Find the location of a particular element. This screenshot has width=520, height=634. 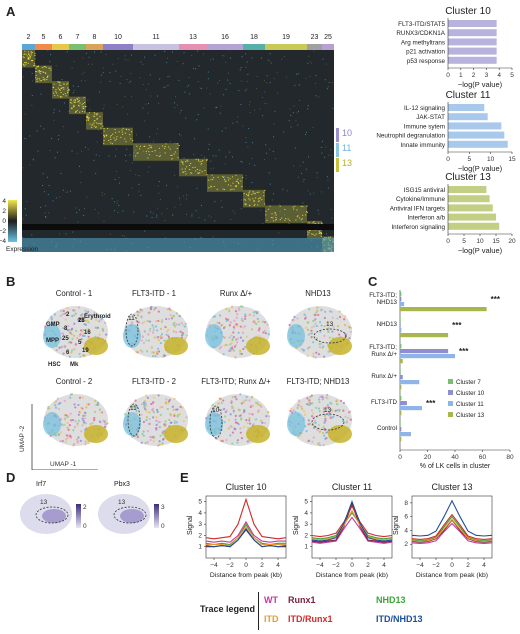

signal-line is located at coordinates (352, 521).